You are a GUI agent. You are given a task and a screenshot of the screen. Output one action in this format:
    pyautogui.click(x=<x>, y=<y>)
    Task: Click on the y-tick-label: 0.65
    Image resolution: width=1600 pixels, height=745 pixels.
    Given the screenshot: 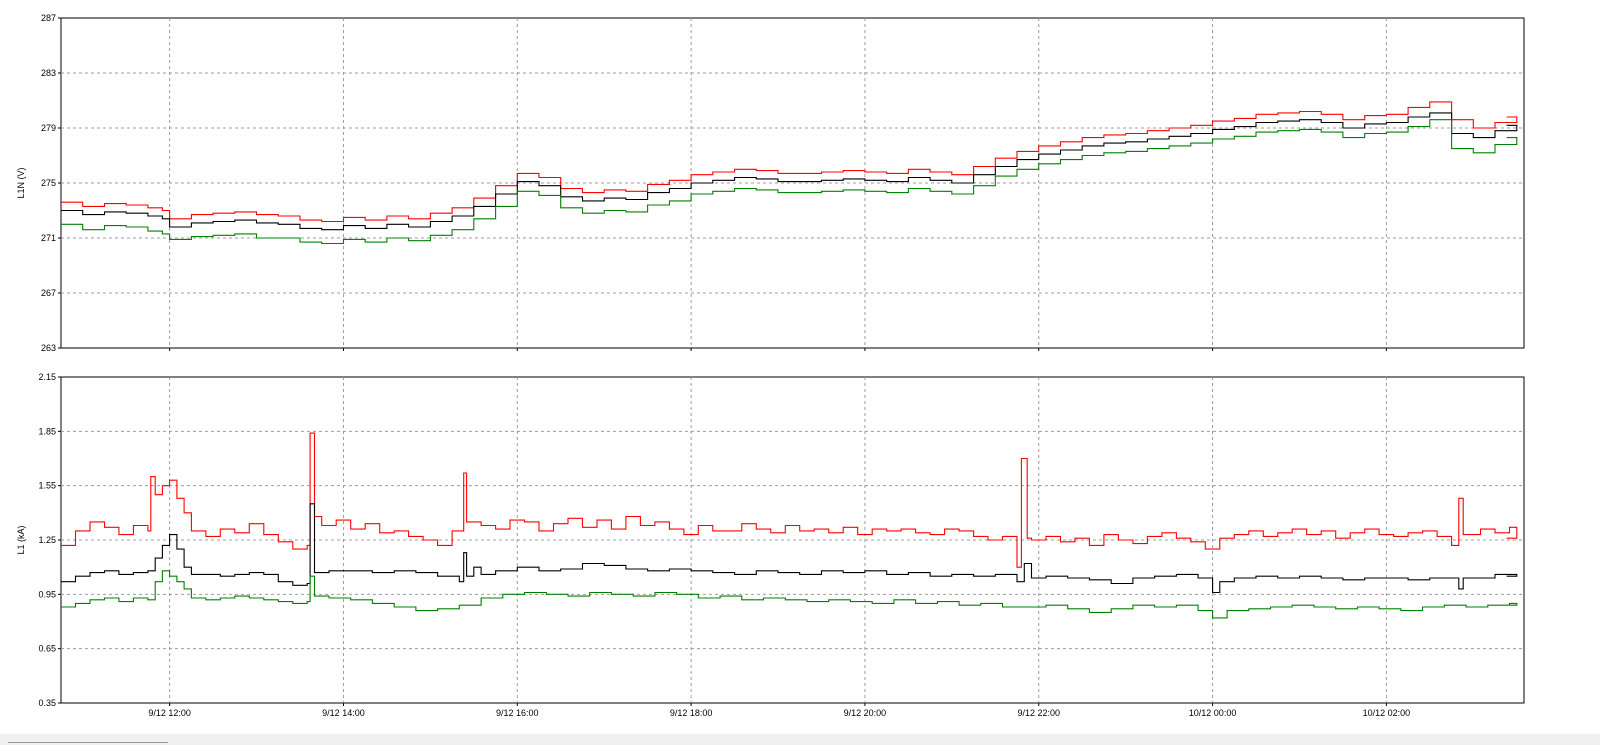 What is the action you would take?
    pyautogui.click(x=47, y=649)
    